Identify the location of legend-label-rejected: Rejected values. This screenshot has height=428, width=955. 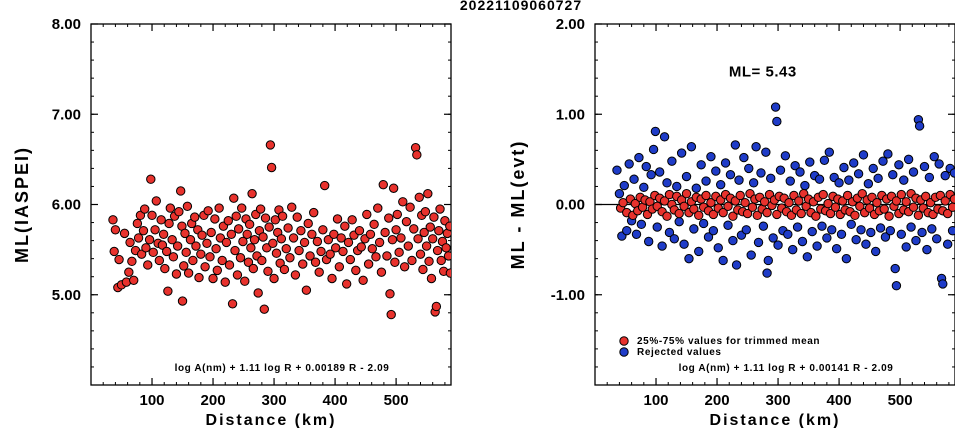
(679, 352).